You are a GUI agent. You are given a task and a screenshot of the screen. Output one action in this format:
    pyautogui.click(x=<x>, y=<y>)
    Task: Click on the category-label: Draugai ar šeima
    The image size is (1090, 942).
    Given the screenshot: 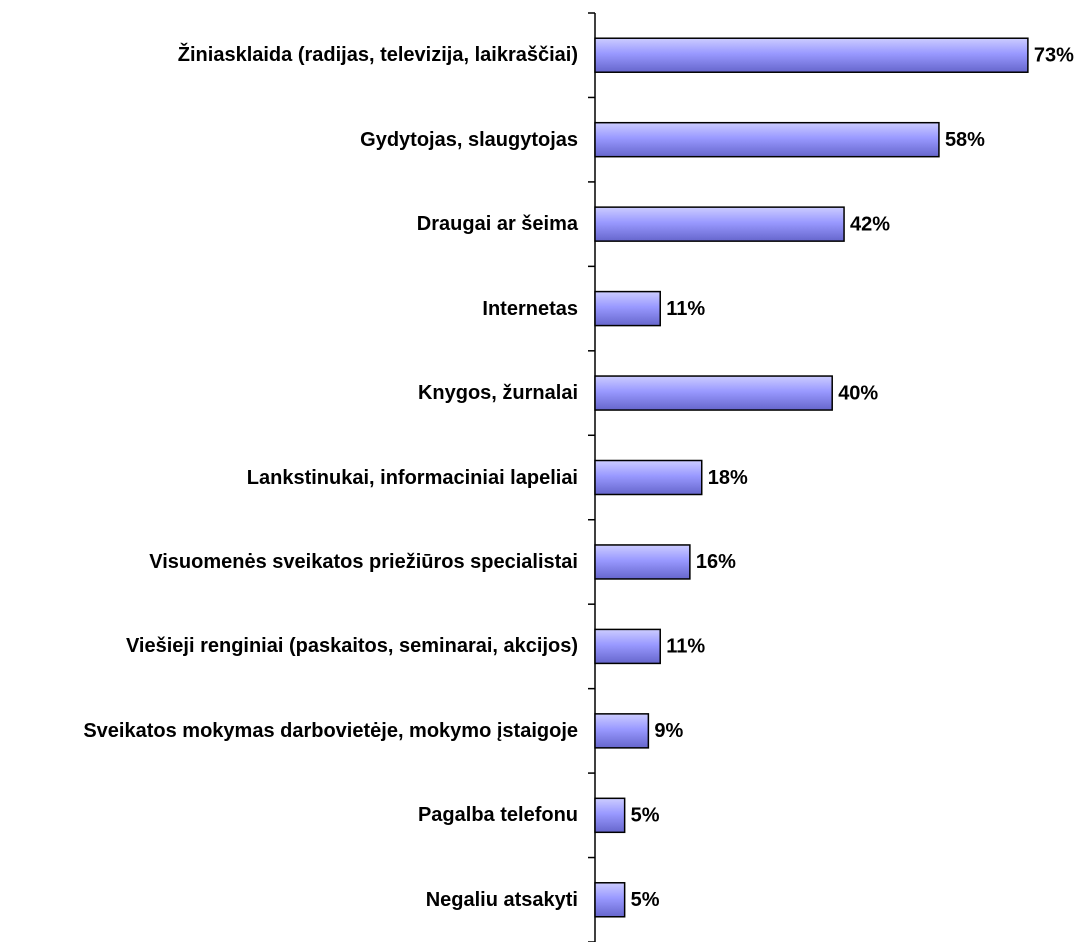 What is the action you would take?
    pyautogui.click(x=497, y=224)
    